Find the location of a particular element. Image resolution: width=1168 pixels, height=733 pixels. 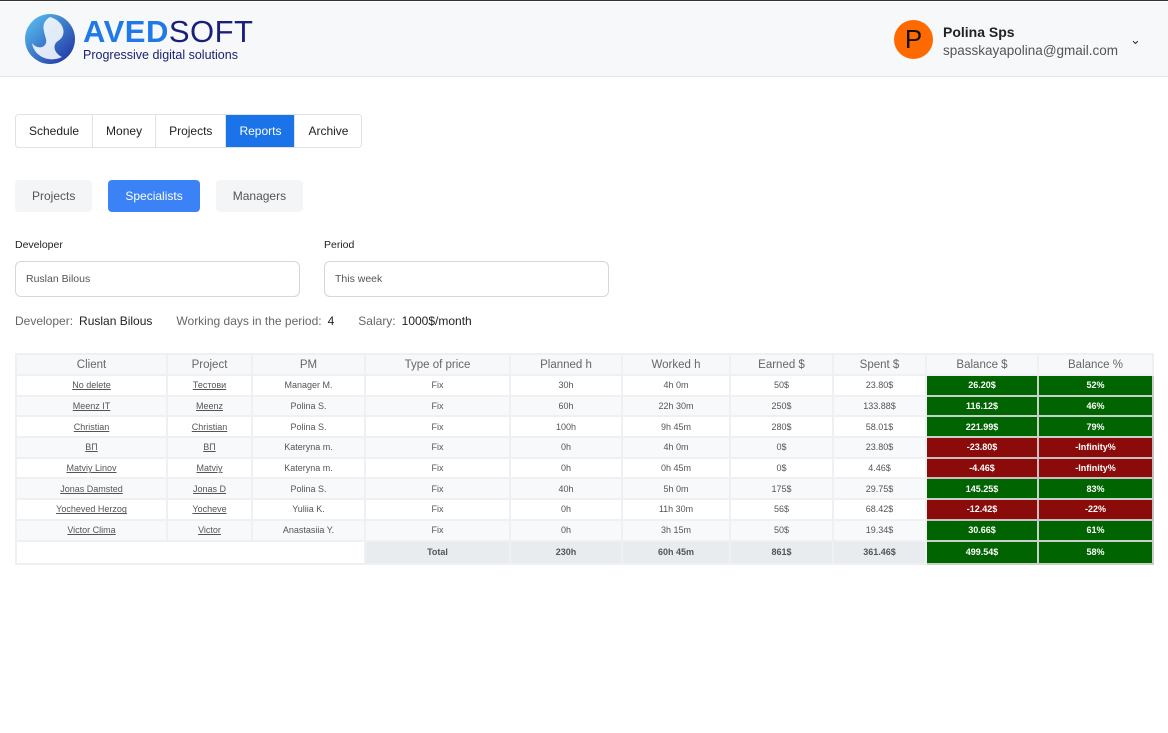

subtab-managers: Managers is located at coordinates (259, 196).